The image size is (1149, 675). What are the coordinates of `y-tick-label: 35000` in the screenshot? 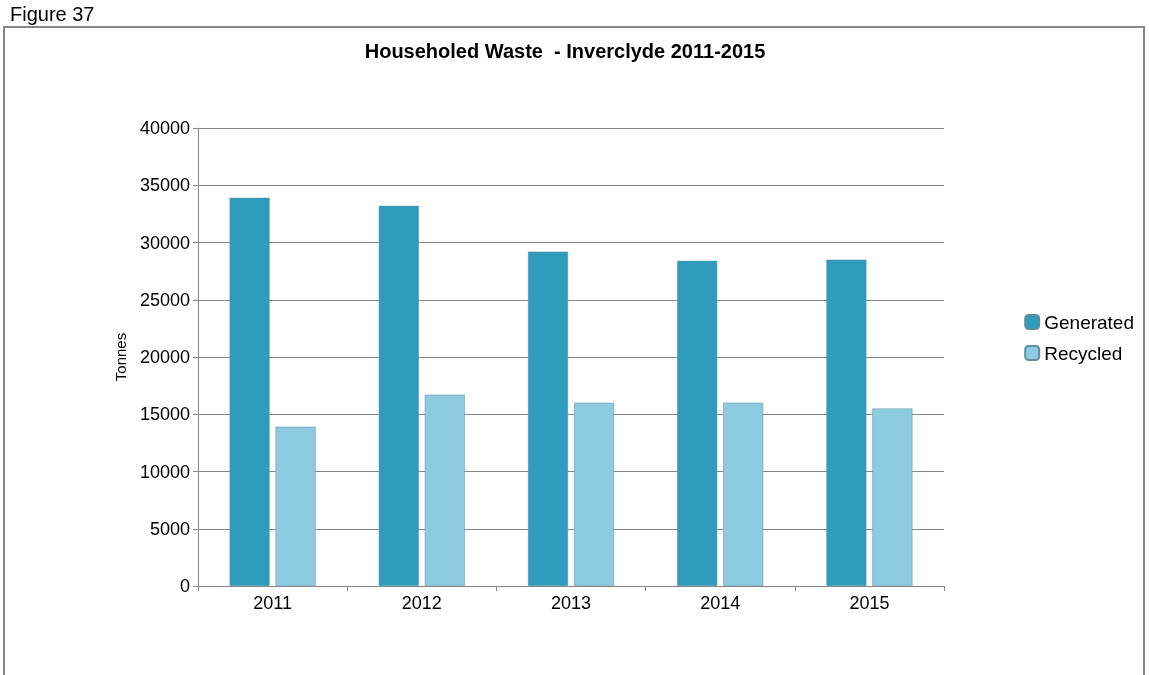 It's located at (164, 185).